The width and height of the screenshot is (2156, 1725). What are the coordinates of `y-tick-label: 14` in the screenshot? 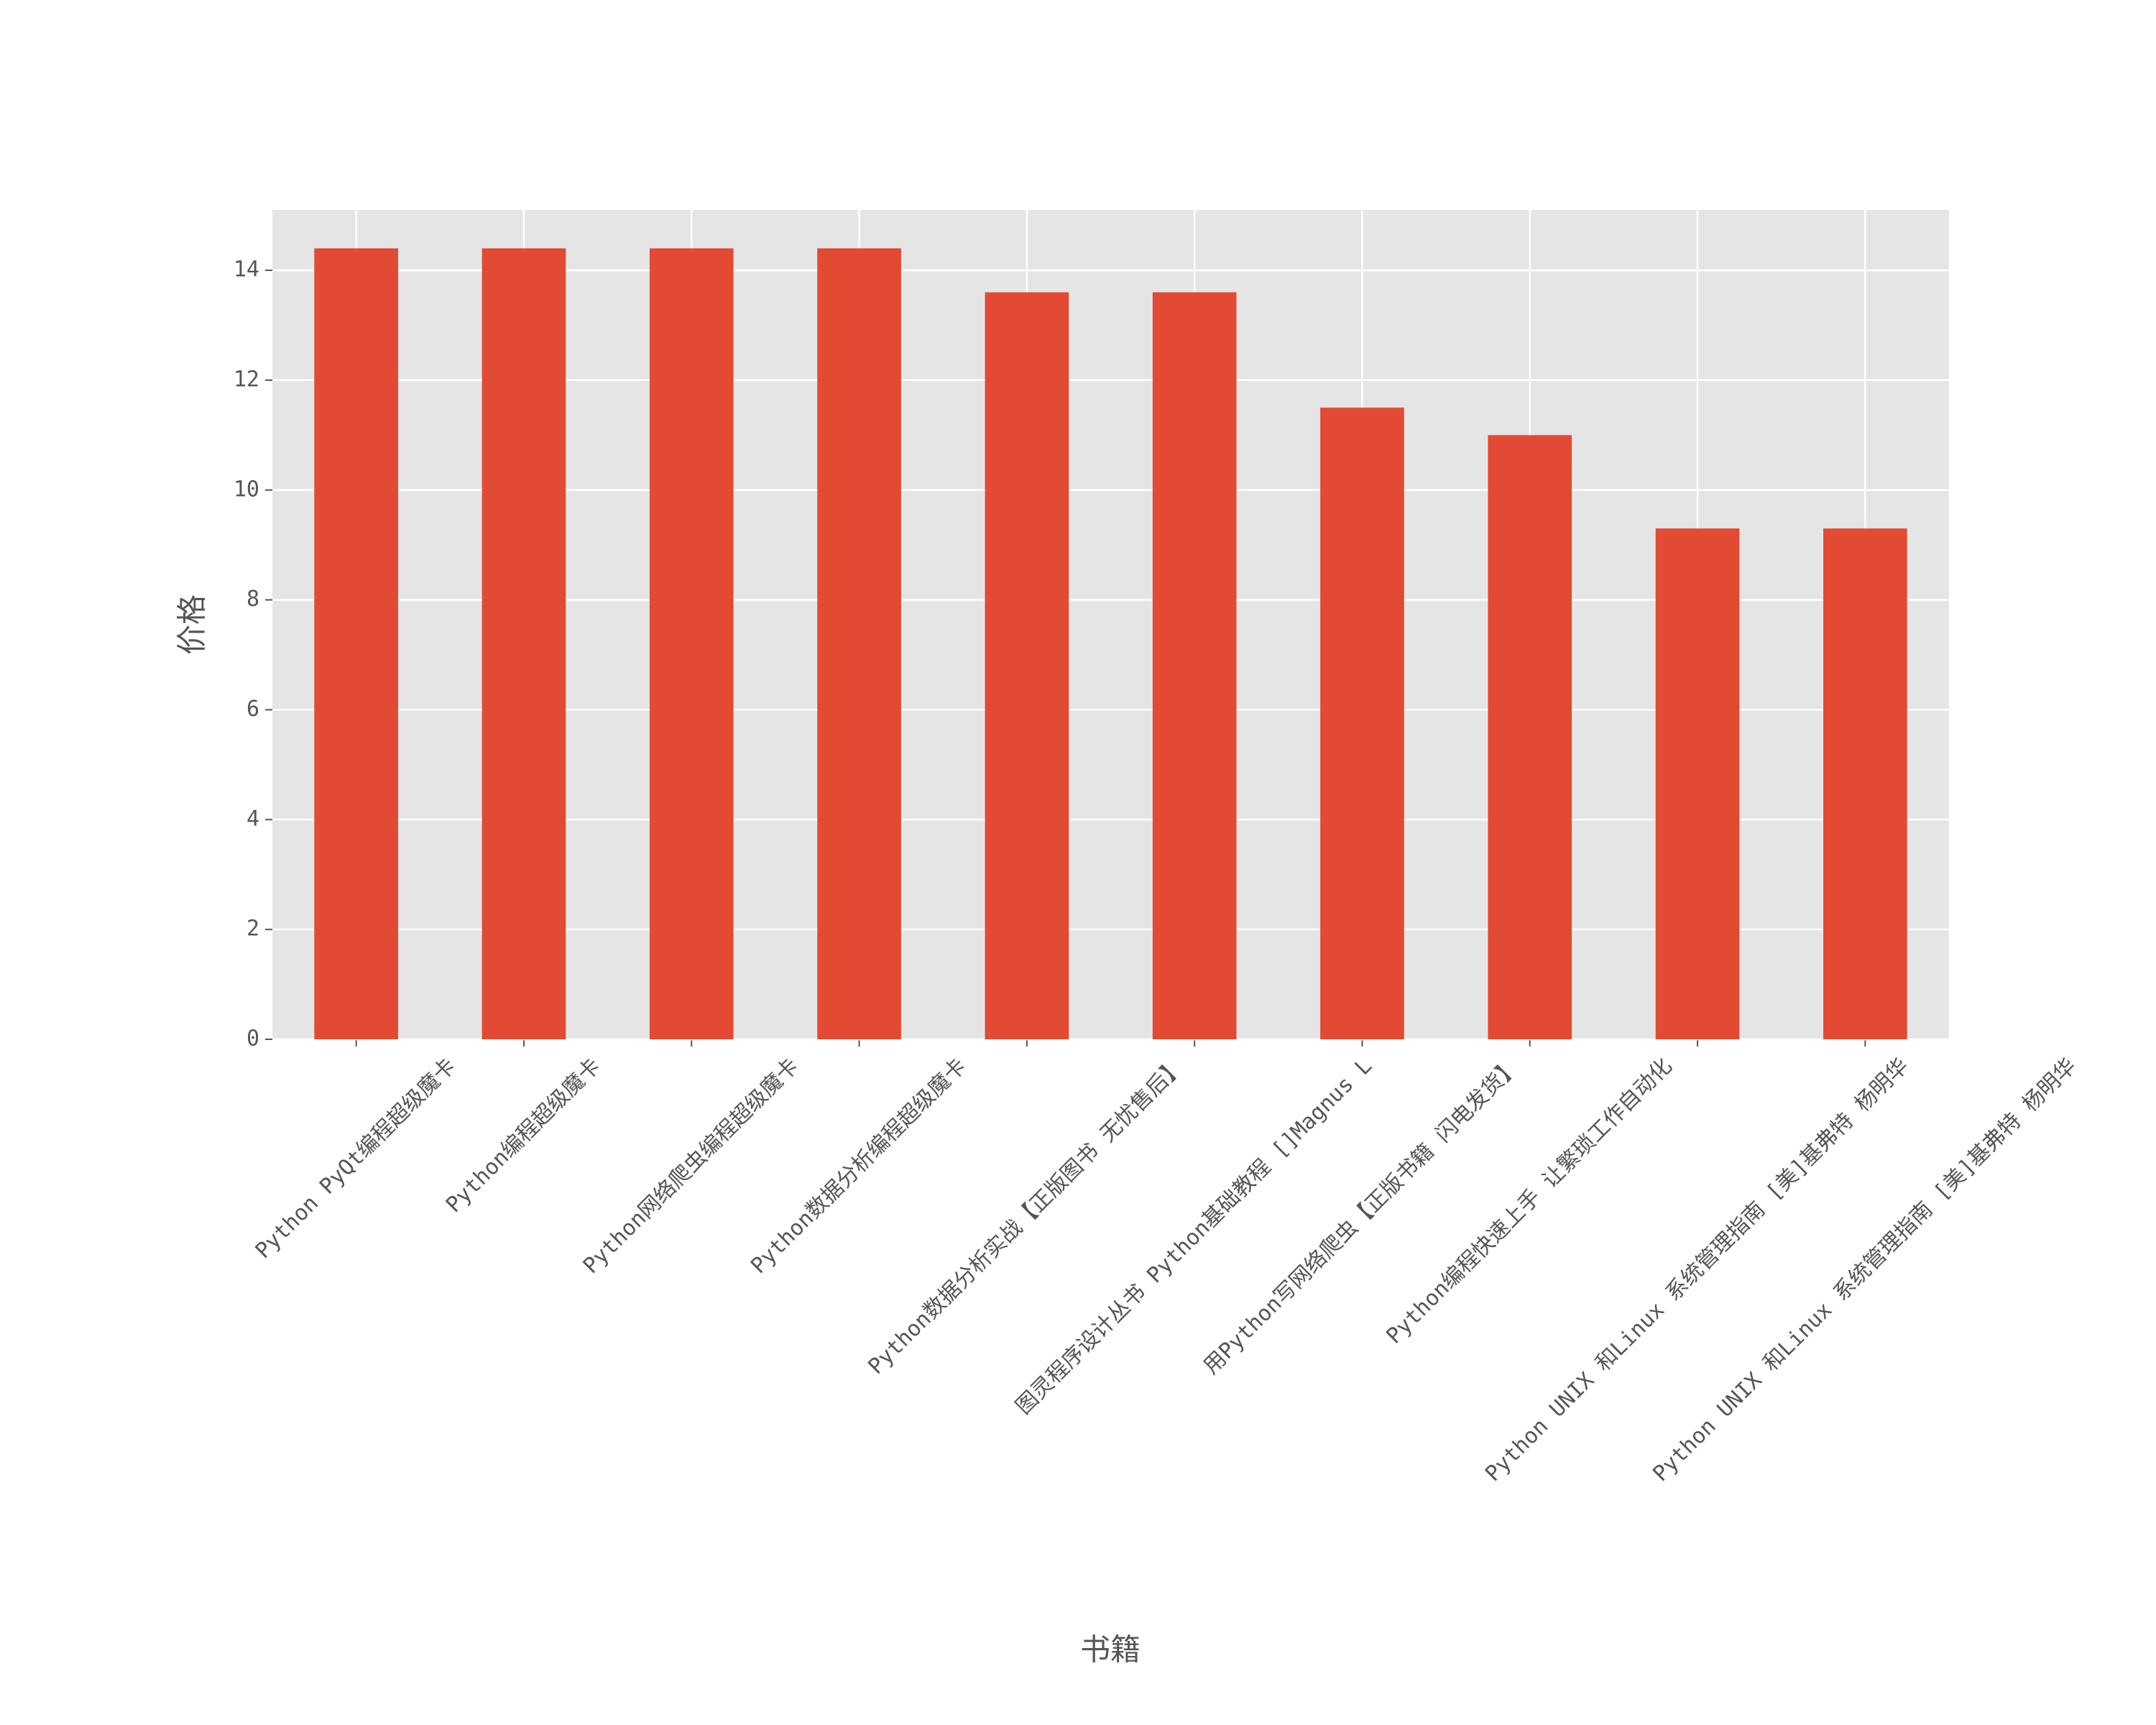 It's located at (247, 269).